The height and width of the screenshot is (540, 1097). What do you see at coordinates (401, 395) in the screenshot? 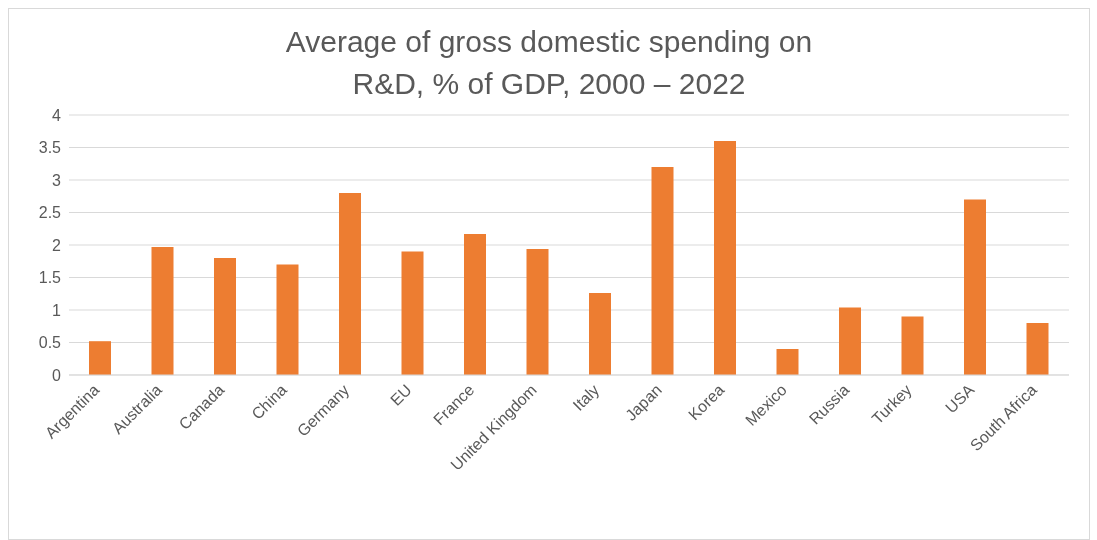
I see `x-tick-label: EU` at bounding box center [401, 395].